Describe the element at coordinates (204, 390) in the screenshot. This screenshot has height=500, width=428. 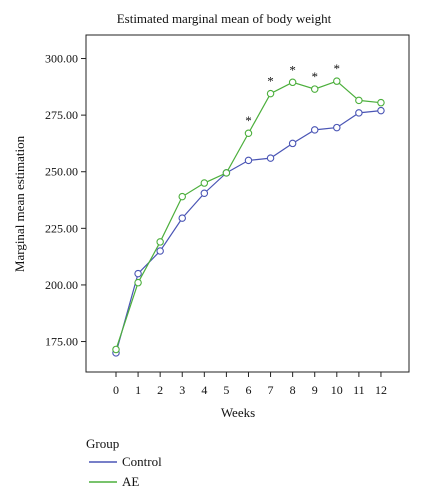
I see `x-tick-label: 4` at that location.